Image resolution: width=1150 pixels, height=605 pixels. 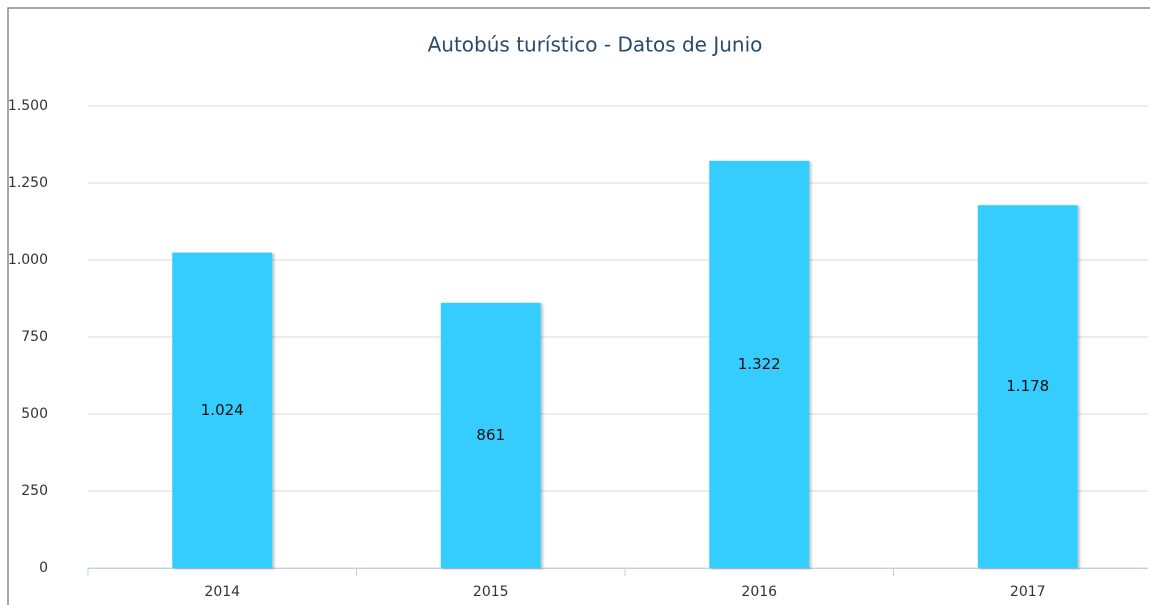 I want to click on chart-title: Autobús turístico - Datos de Junio, so click(x=595, y=45).